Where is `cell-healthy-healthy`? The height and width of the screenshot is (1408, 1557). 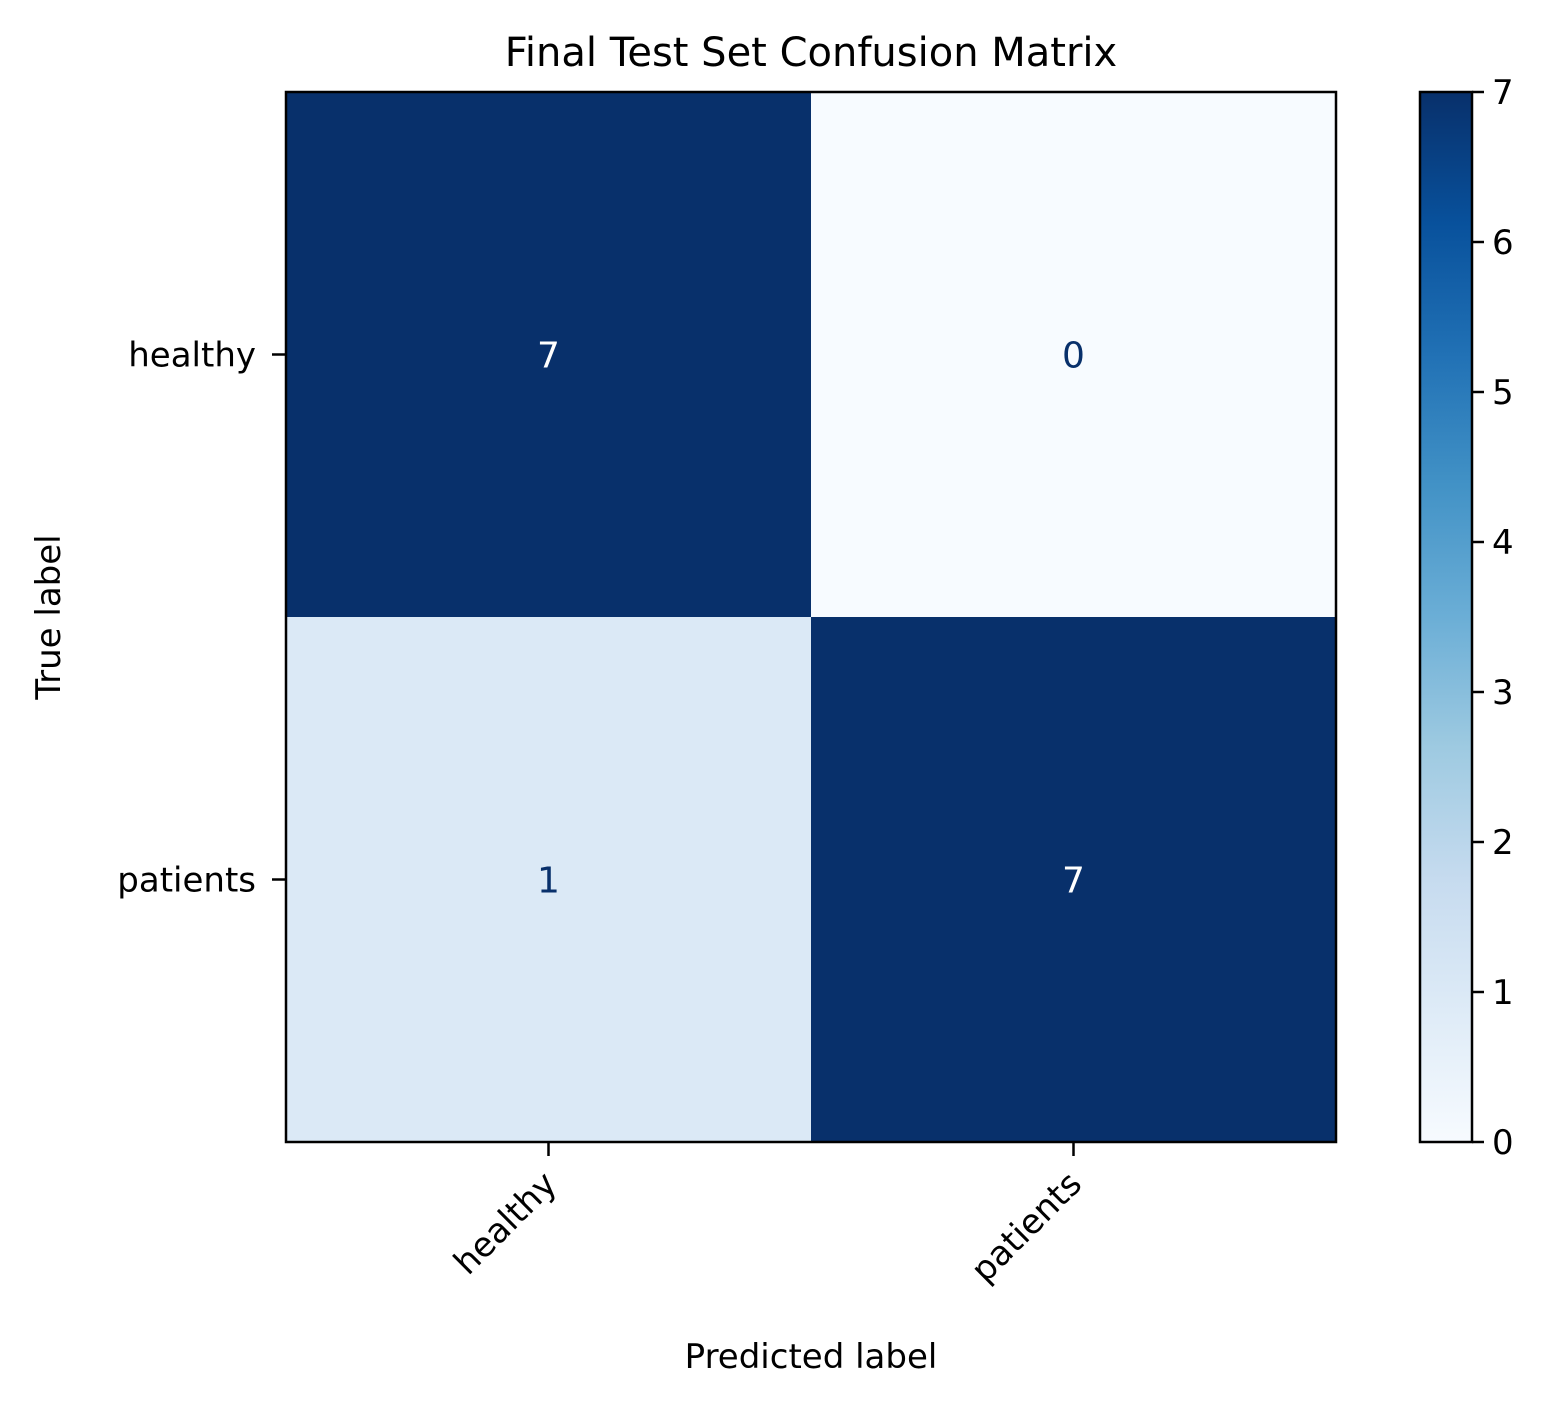 cell-healthy-healthy is located at coordinates (548, 354).